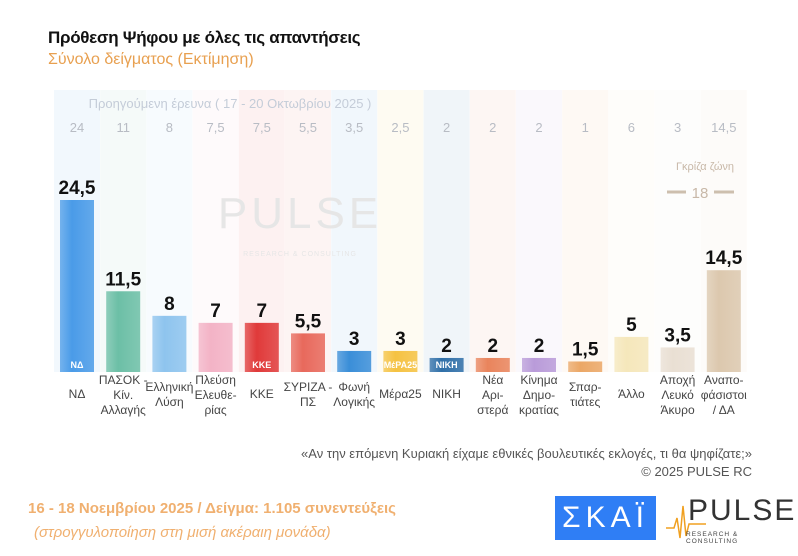 Image resolution: width=798 pixels, height=556 pixels. Describe the element at coordinates (585, 349) in the screenshot. I see `bar-value-label: 1,5` at that location.